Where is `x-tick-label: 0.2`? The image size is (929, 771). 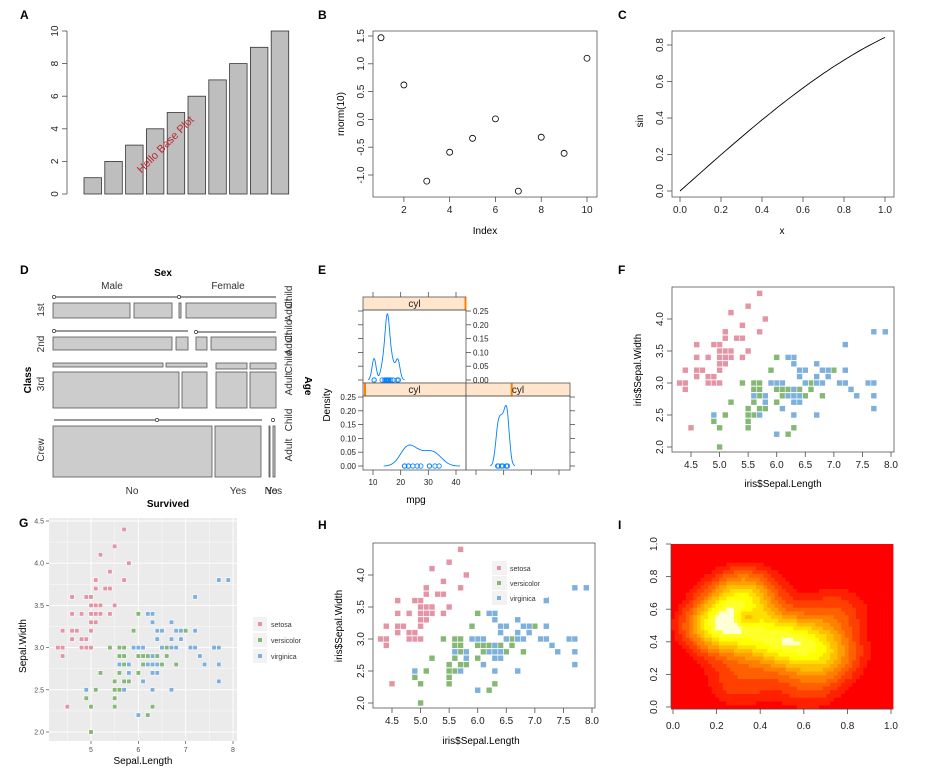 x-tick-label: 0.2 is located at coordinates (717, 726).